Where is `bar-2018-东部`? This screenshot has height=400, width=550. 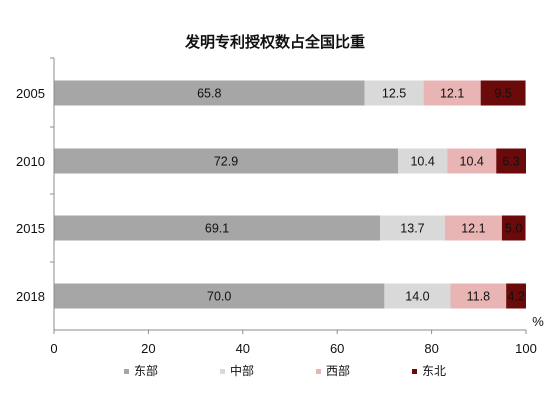
bar-2018-东部 is located at coordinates (219, 296).